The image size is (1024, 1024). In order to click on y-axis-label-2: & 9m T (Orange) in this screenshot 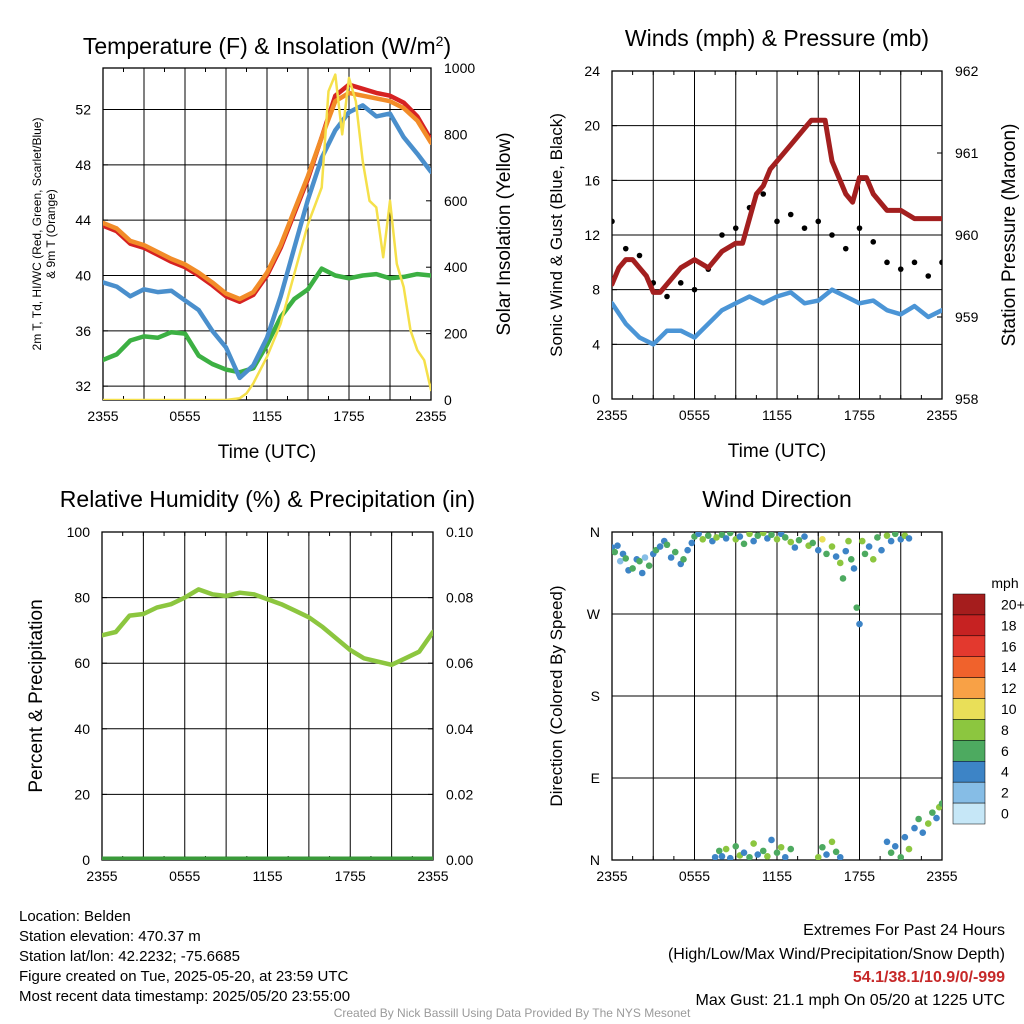, I will do `click(51, 234)`.